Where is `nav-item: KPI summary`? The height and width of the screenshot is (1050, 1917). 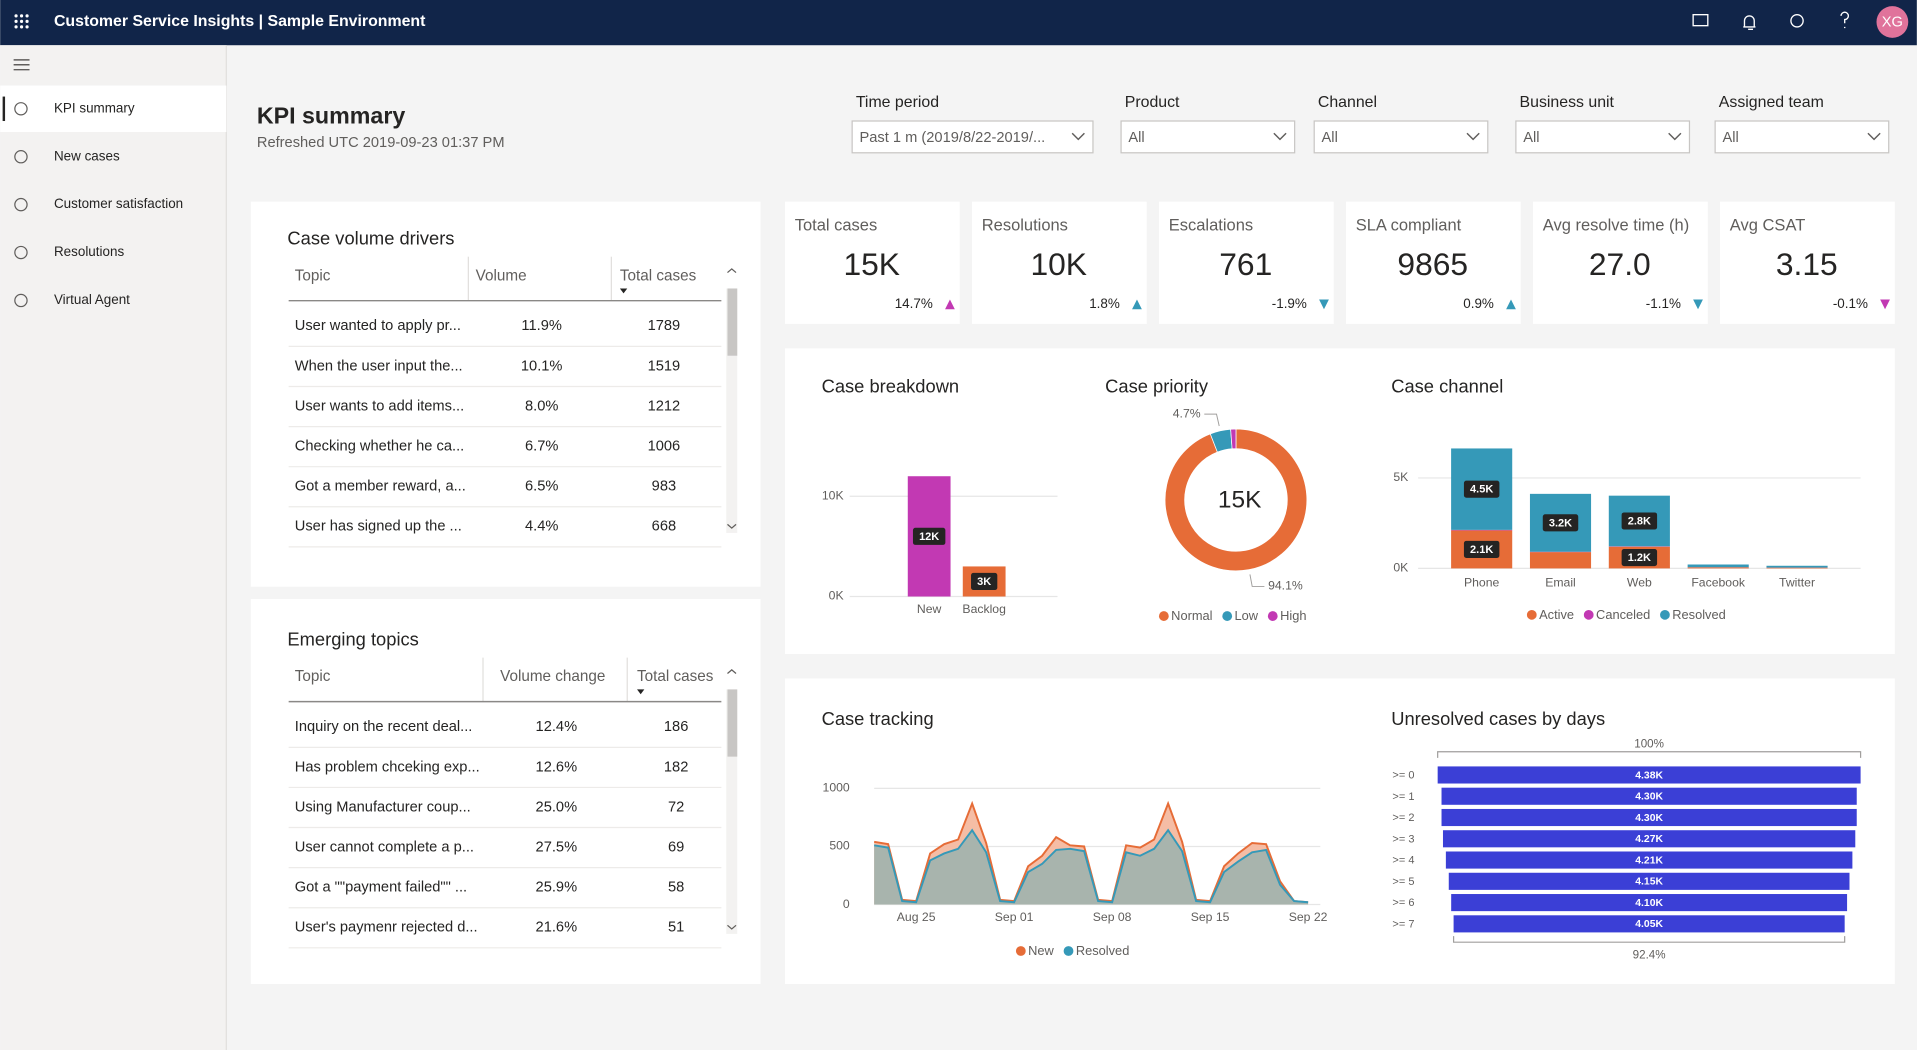
nav-item: KPI summary is located at coordinates (94, 107).